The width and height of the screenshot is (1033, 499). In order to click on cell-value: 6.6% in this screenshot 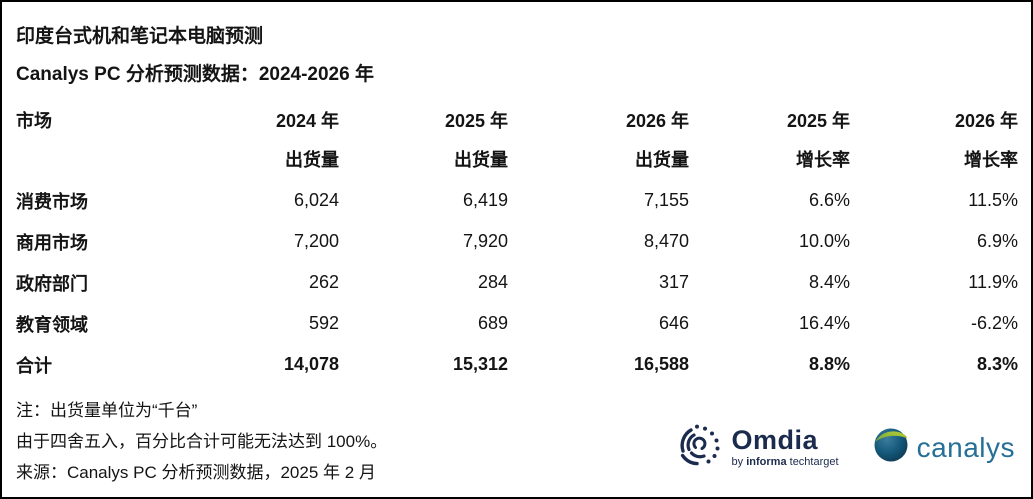, I will do `click(829, 200)`.